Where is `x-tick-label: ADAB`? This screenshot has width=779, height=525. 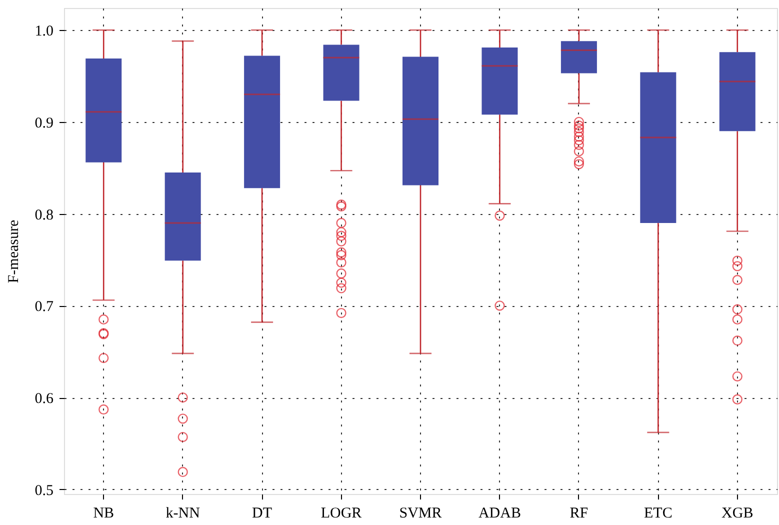
x-tick-label: ADAB is located at coordinates (499, 514).